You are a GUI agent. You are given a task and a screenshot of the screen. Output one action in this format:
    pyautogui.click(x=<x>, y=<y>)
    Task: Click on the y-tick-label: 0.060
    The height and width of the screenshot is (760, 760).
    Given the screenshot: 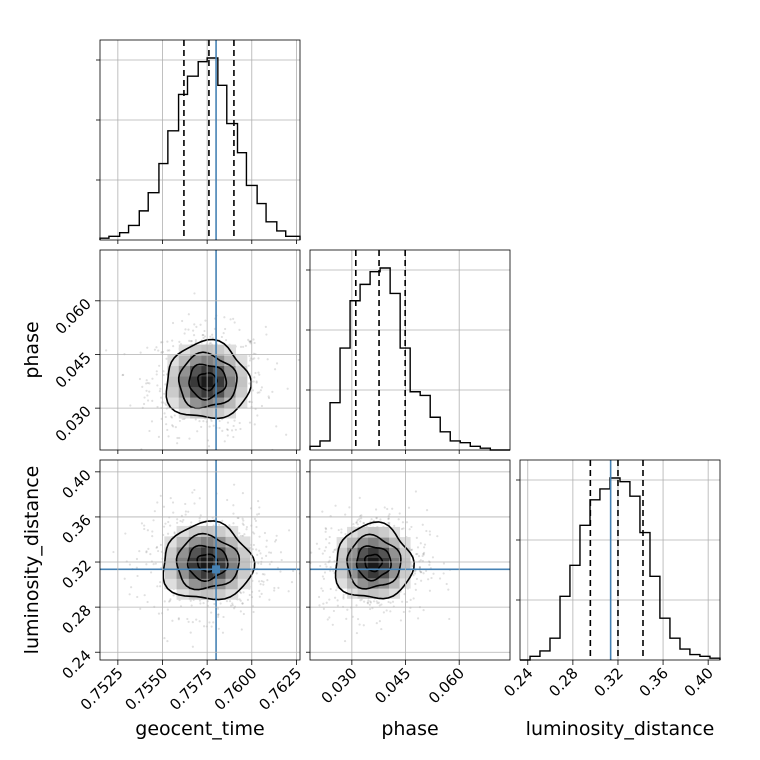 What is the action you would take?
    pyautogui.click(x=73, y=316)
    